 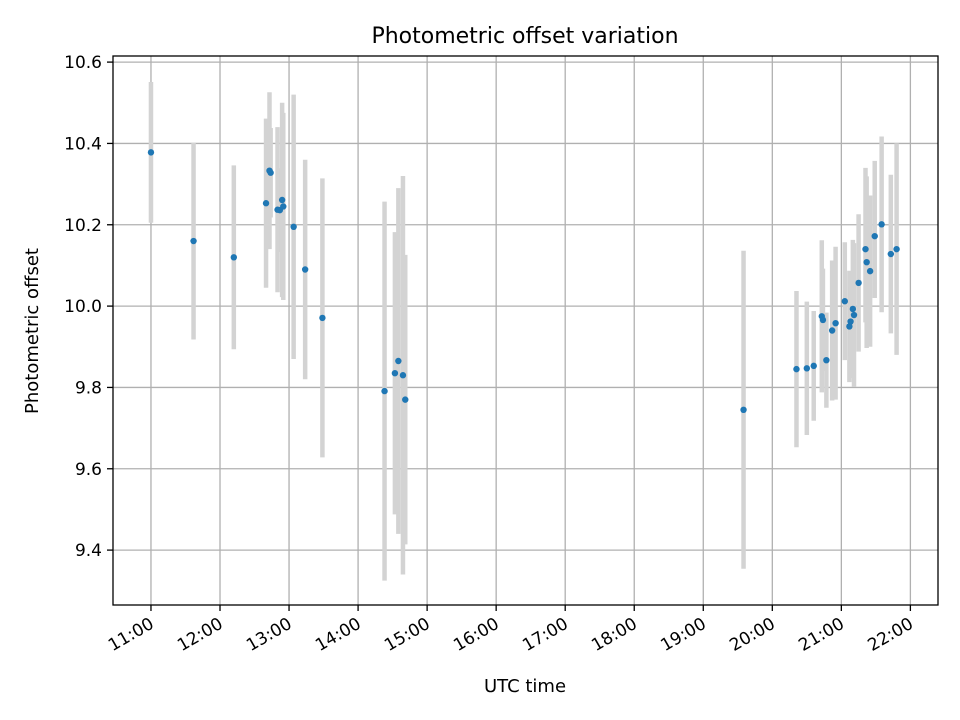 What do you see at coordinates (525, 686) in the screenshot?
I see `x-axis-label: UTC time` at bounding box center [525, 686].